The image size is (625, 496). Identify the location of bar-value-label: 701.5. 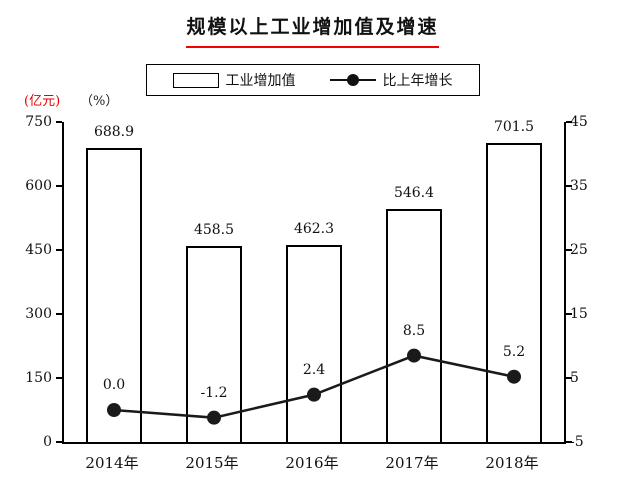
(514, 126).